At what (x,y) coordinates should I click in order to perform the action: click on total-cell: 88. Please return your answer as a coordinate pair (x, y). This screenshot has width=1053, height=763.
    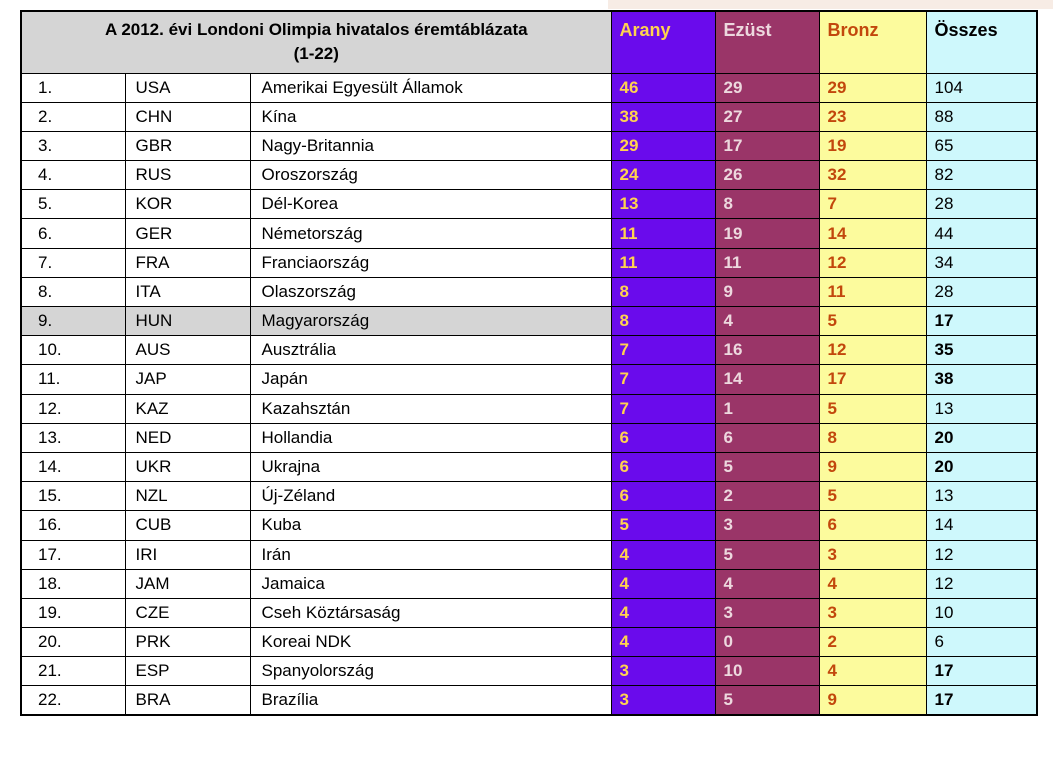
    Looking at the image, I should click on (981, 116).